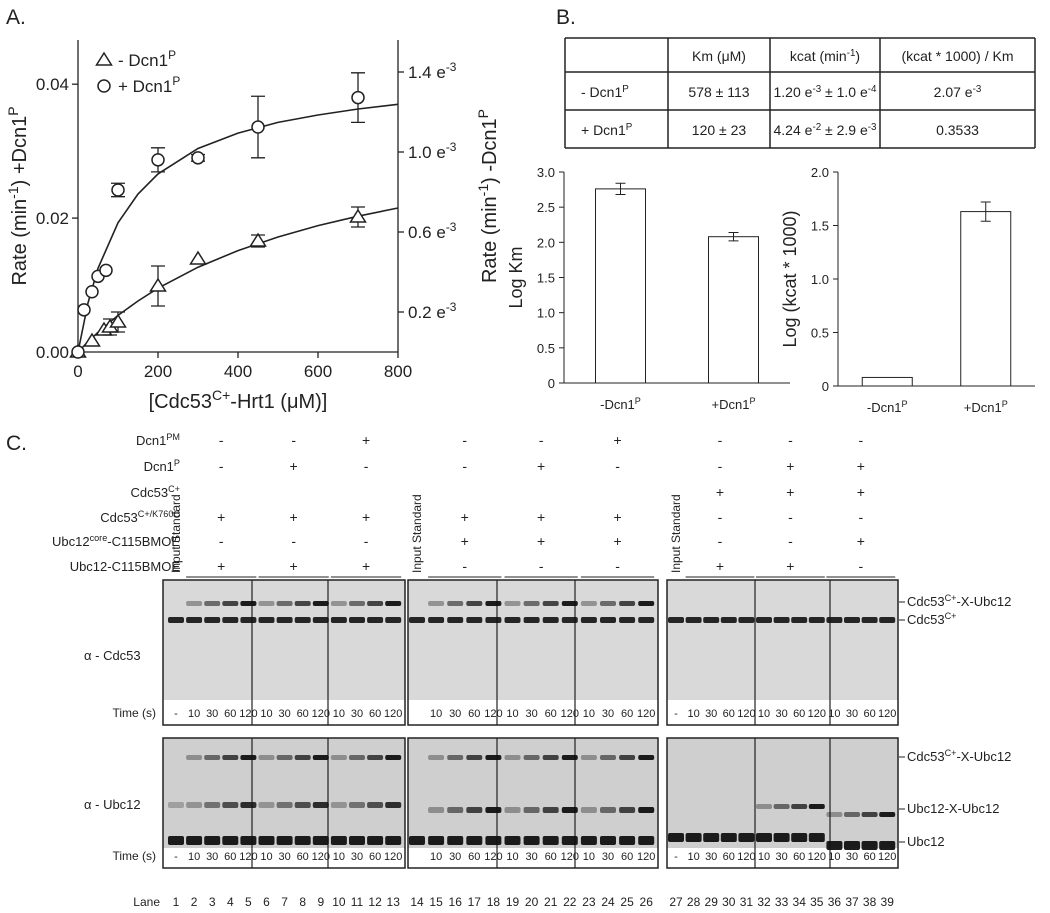  What do you see at coordinates (546, 172) in the screenshot?
I see `y-tick-label: 3.0` at bounding box center [546, 172].